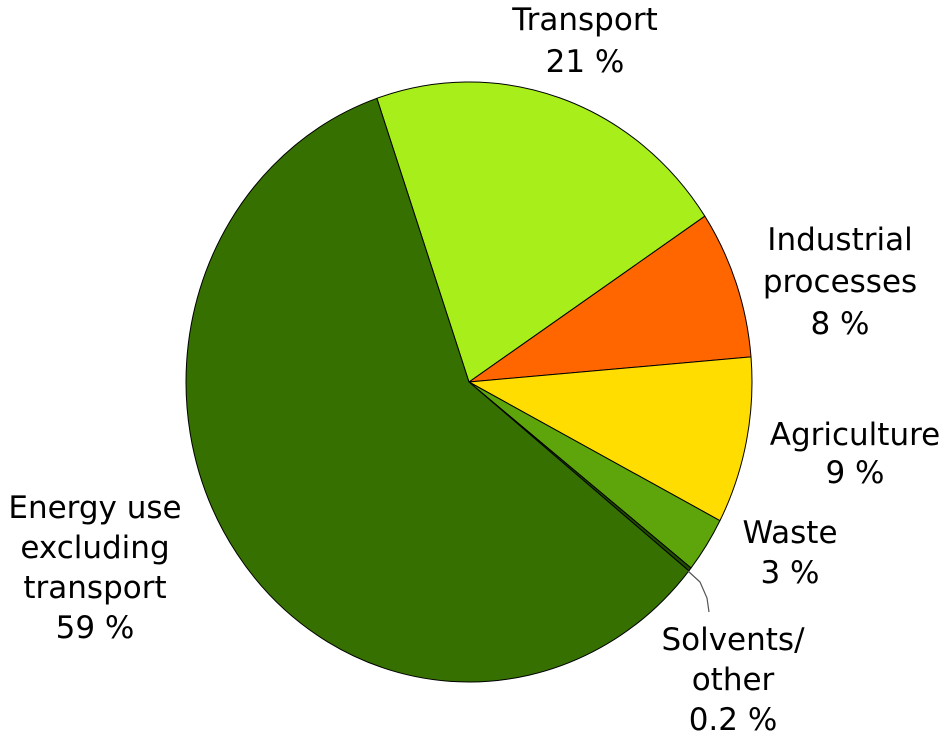  Describe the element at coordinates (839, 240) in the screenshot. I see `label-line: Industrial` at that location.